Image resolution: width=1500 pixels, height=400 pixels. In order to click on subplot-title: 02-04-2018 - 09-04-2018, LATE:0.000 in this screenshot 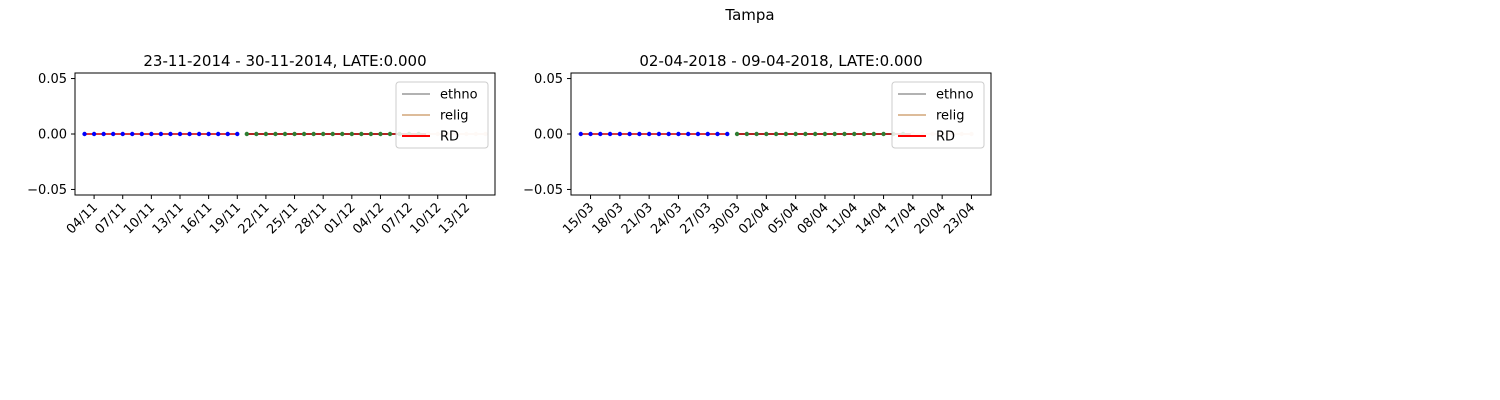, I will do `click(780, 61)`.